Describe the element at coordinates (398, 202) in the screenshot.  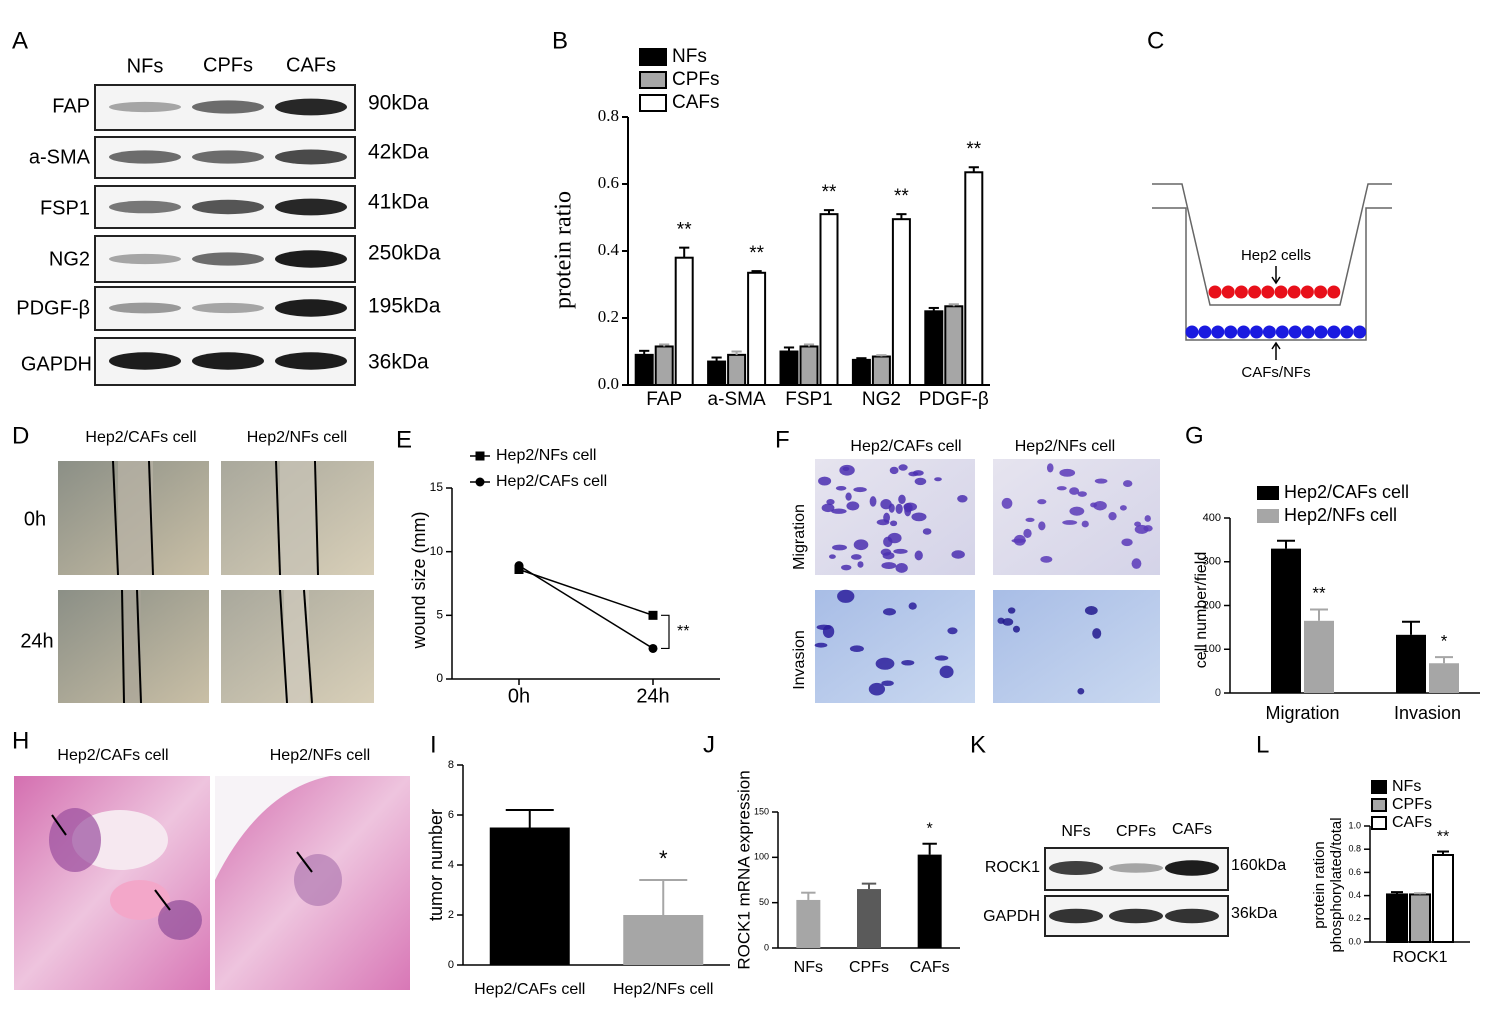
I see `size-label: 41kDa` at that location.